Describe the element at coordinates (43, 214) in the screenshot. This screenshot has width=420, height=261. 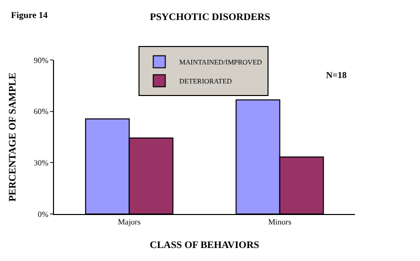
I see `y-tick-label: 0%` at that location.